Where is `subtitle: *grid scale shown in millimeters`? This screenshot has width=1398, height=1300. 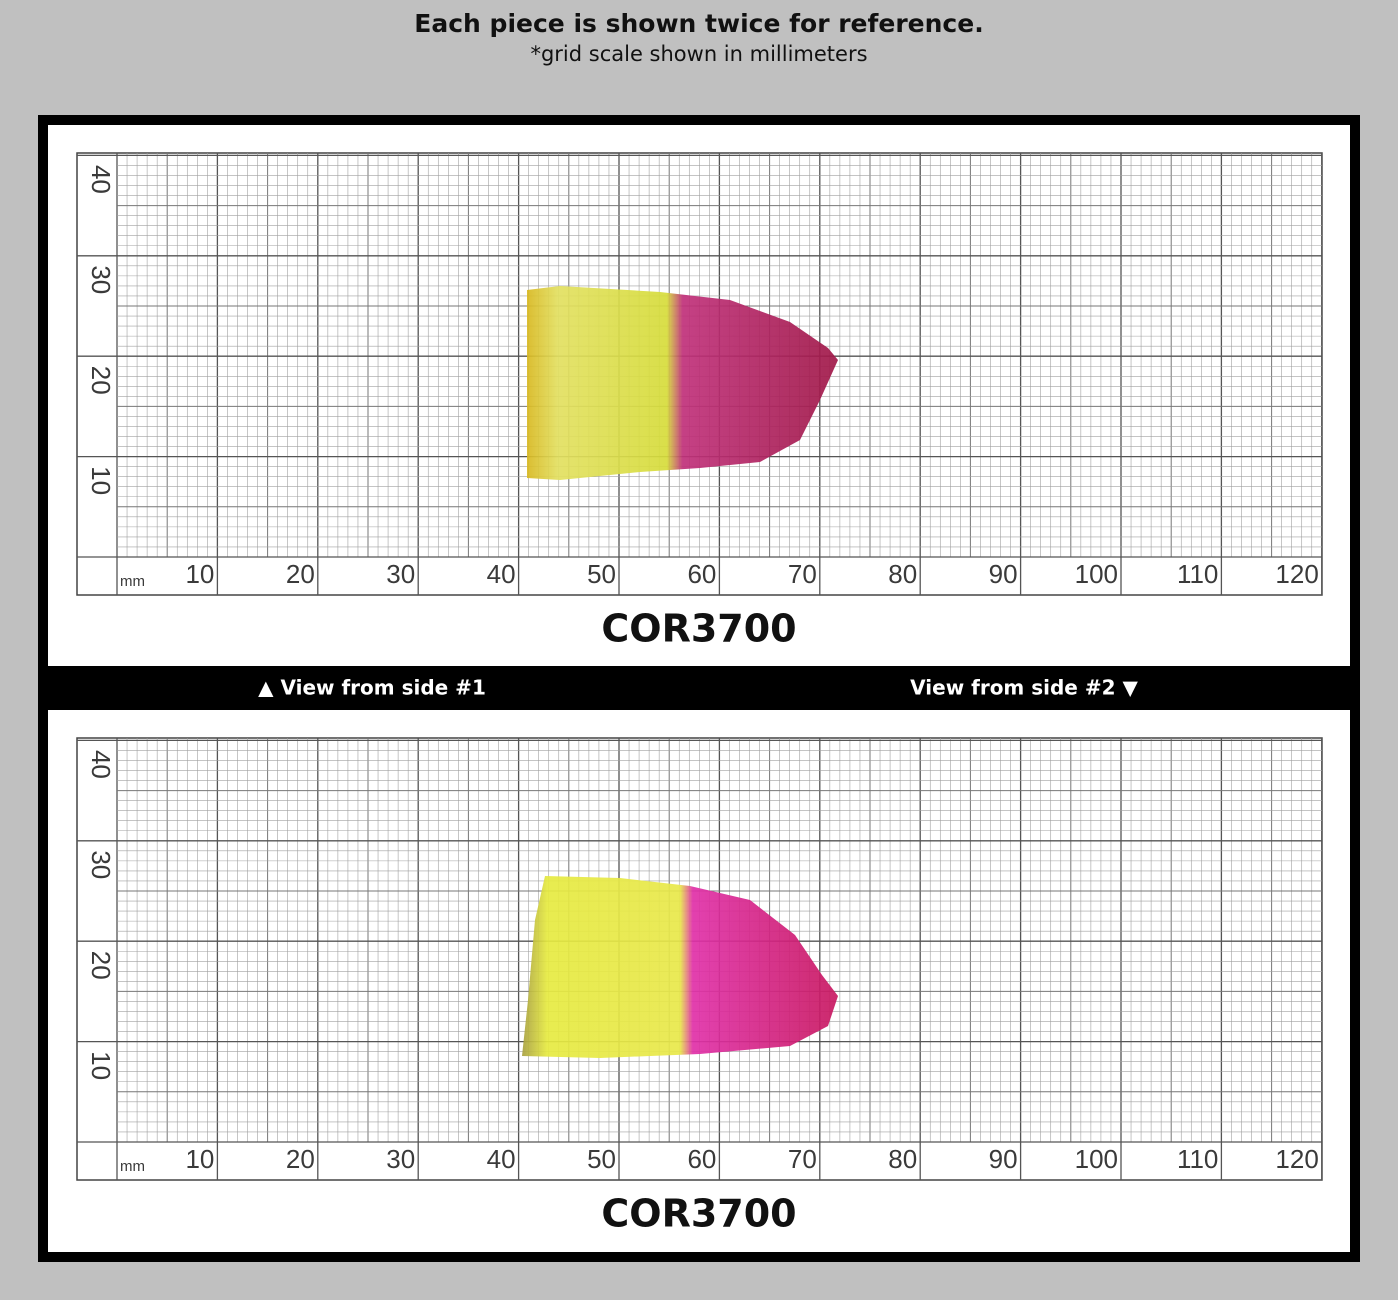
subtitle: *grid scale shown in millimeters is located at coordinates (698, 54).